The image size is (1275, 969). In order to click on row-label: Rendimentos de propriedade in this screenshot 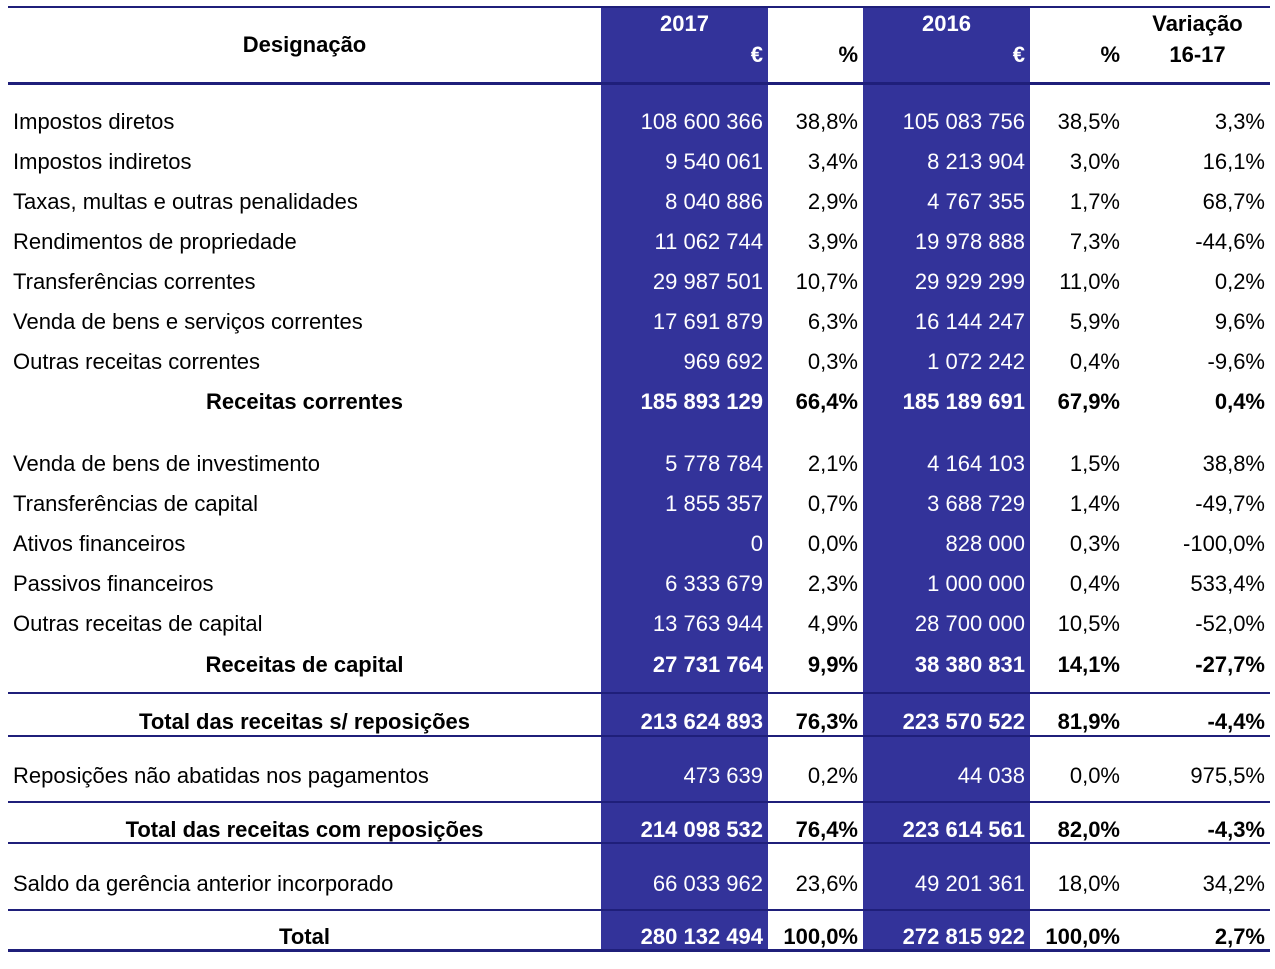, I will do `click(155, 241)`.